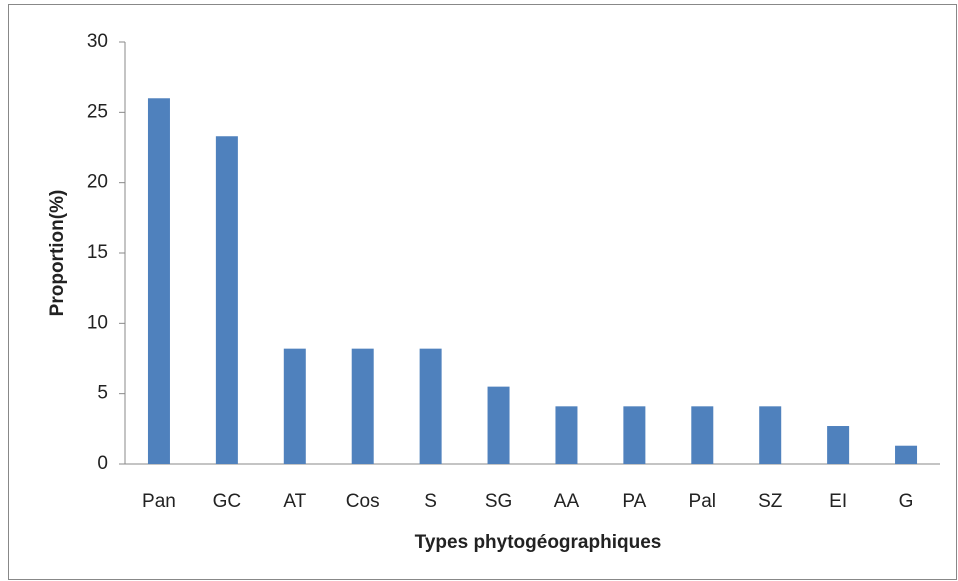 The width and height of the screenshot is (958, 581). What do you see at coordinates (770, 501) in the screenshot?
I see `x-tick-label: SZ` at bounding box center [770, 501].